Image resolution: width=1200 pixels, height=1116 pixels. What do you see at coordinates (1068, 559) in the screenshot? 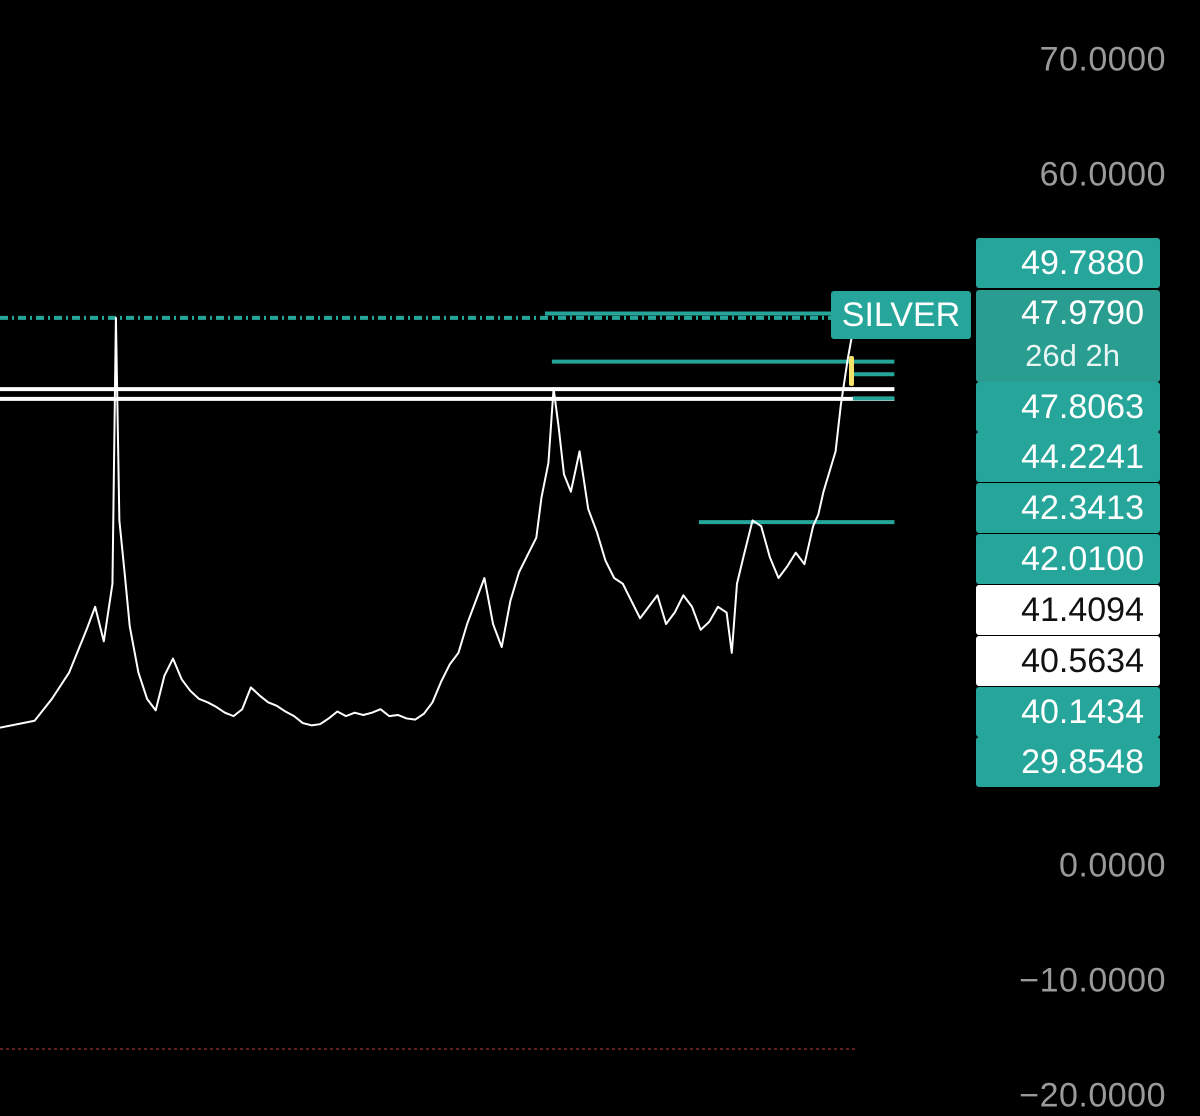
I see `price-label: 42.0100` at bounding box center [1068, 559].